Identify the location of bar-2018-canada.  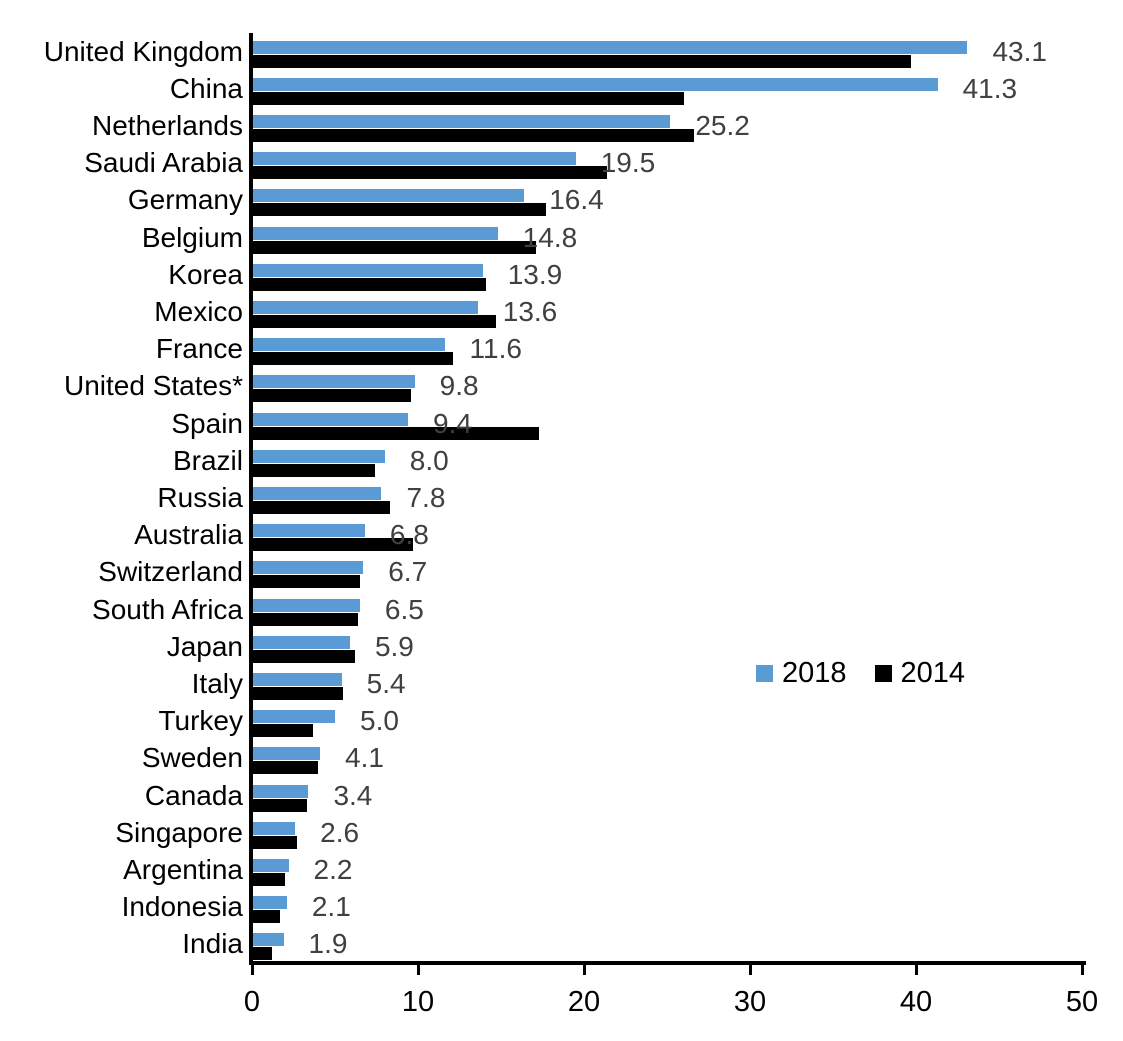
(280, 791).